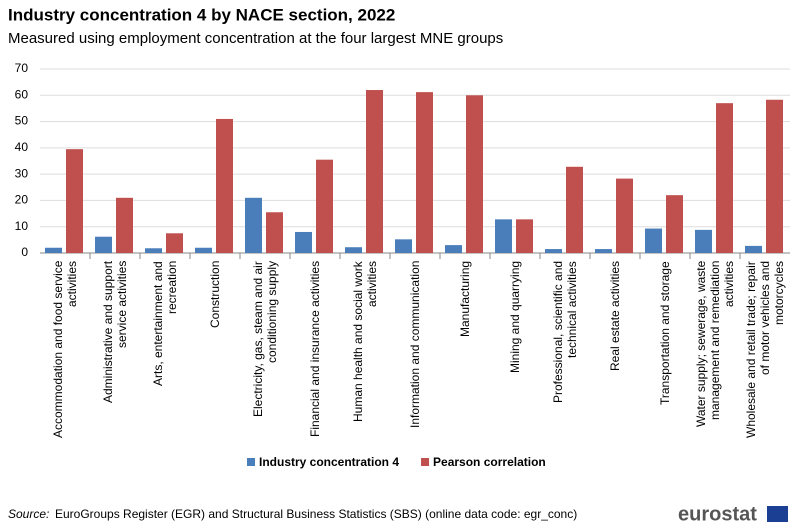 This screenshot has height=529, width=800. Describe the element at coordinates (22, 121) in the screenshot. I see `y-tick-label: 50` at that location.